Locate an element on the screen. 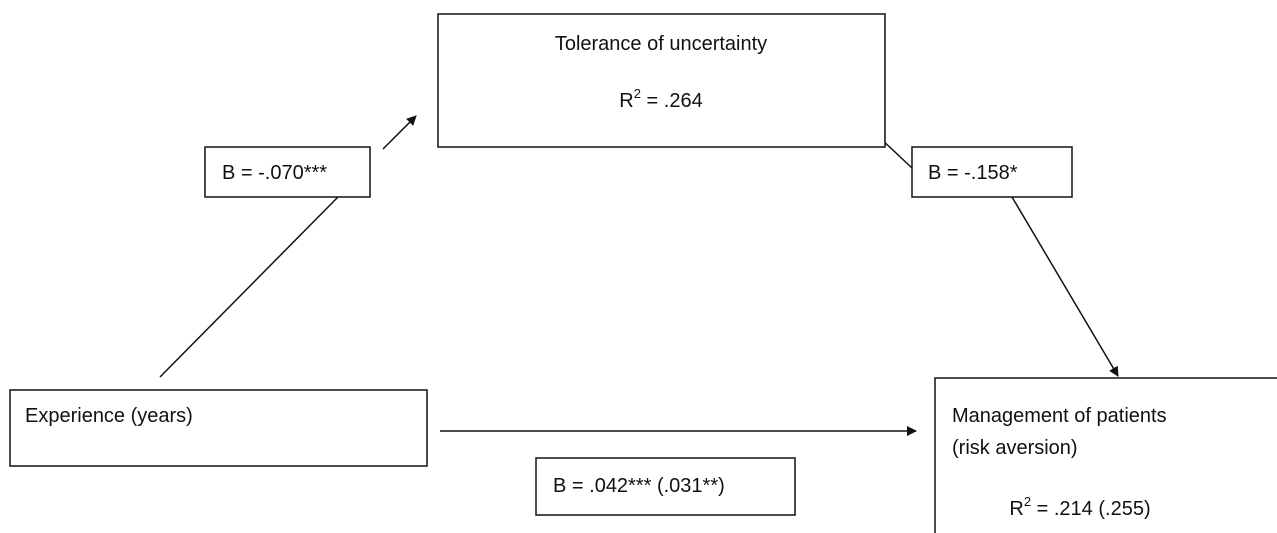  node-label: Experience (years) is located at coordinates (109, 416).